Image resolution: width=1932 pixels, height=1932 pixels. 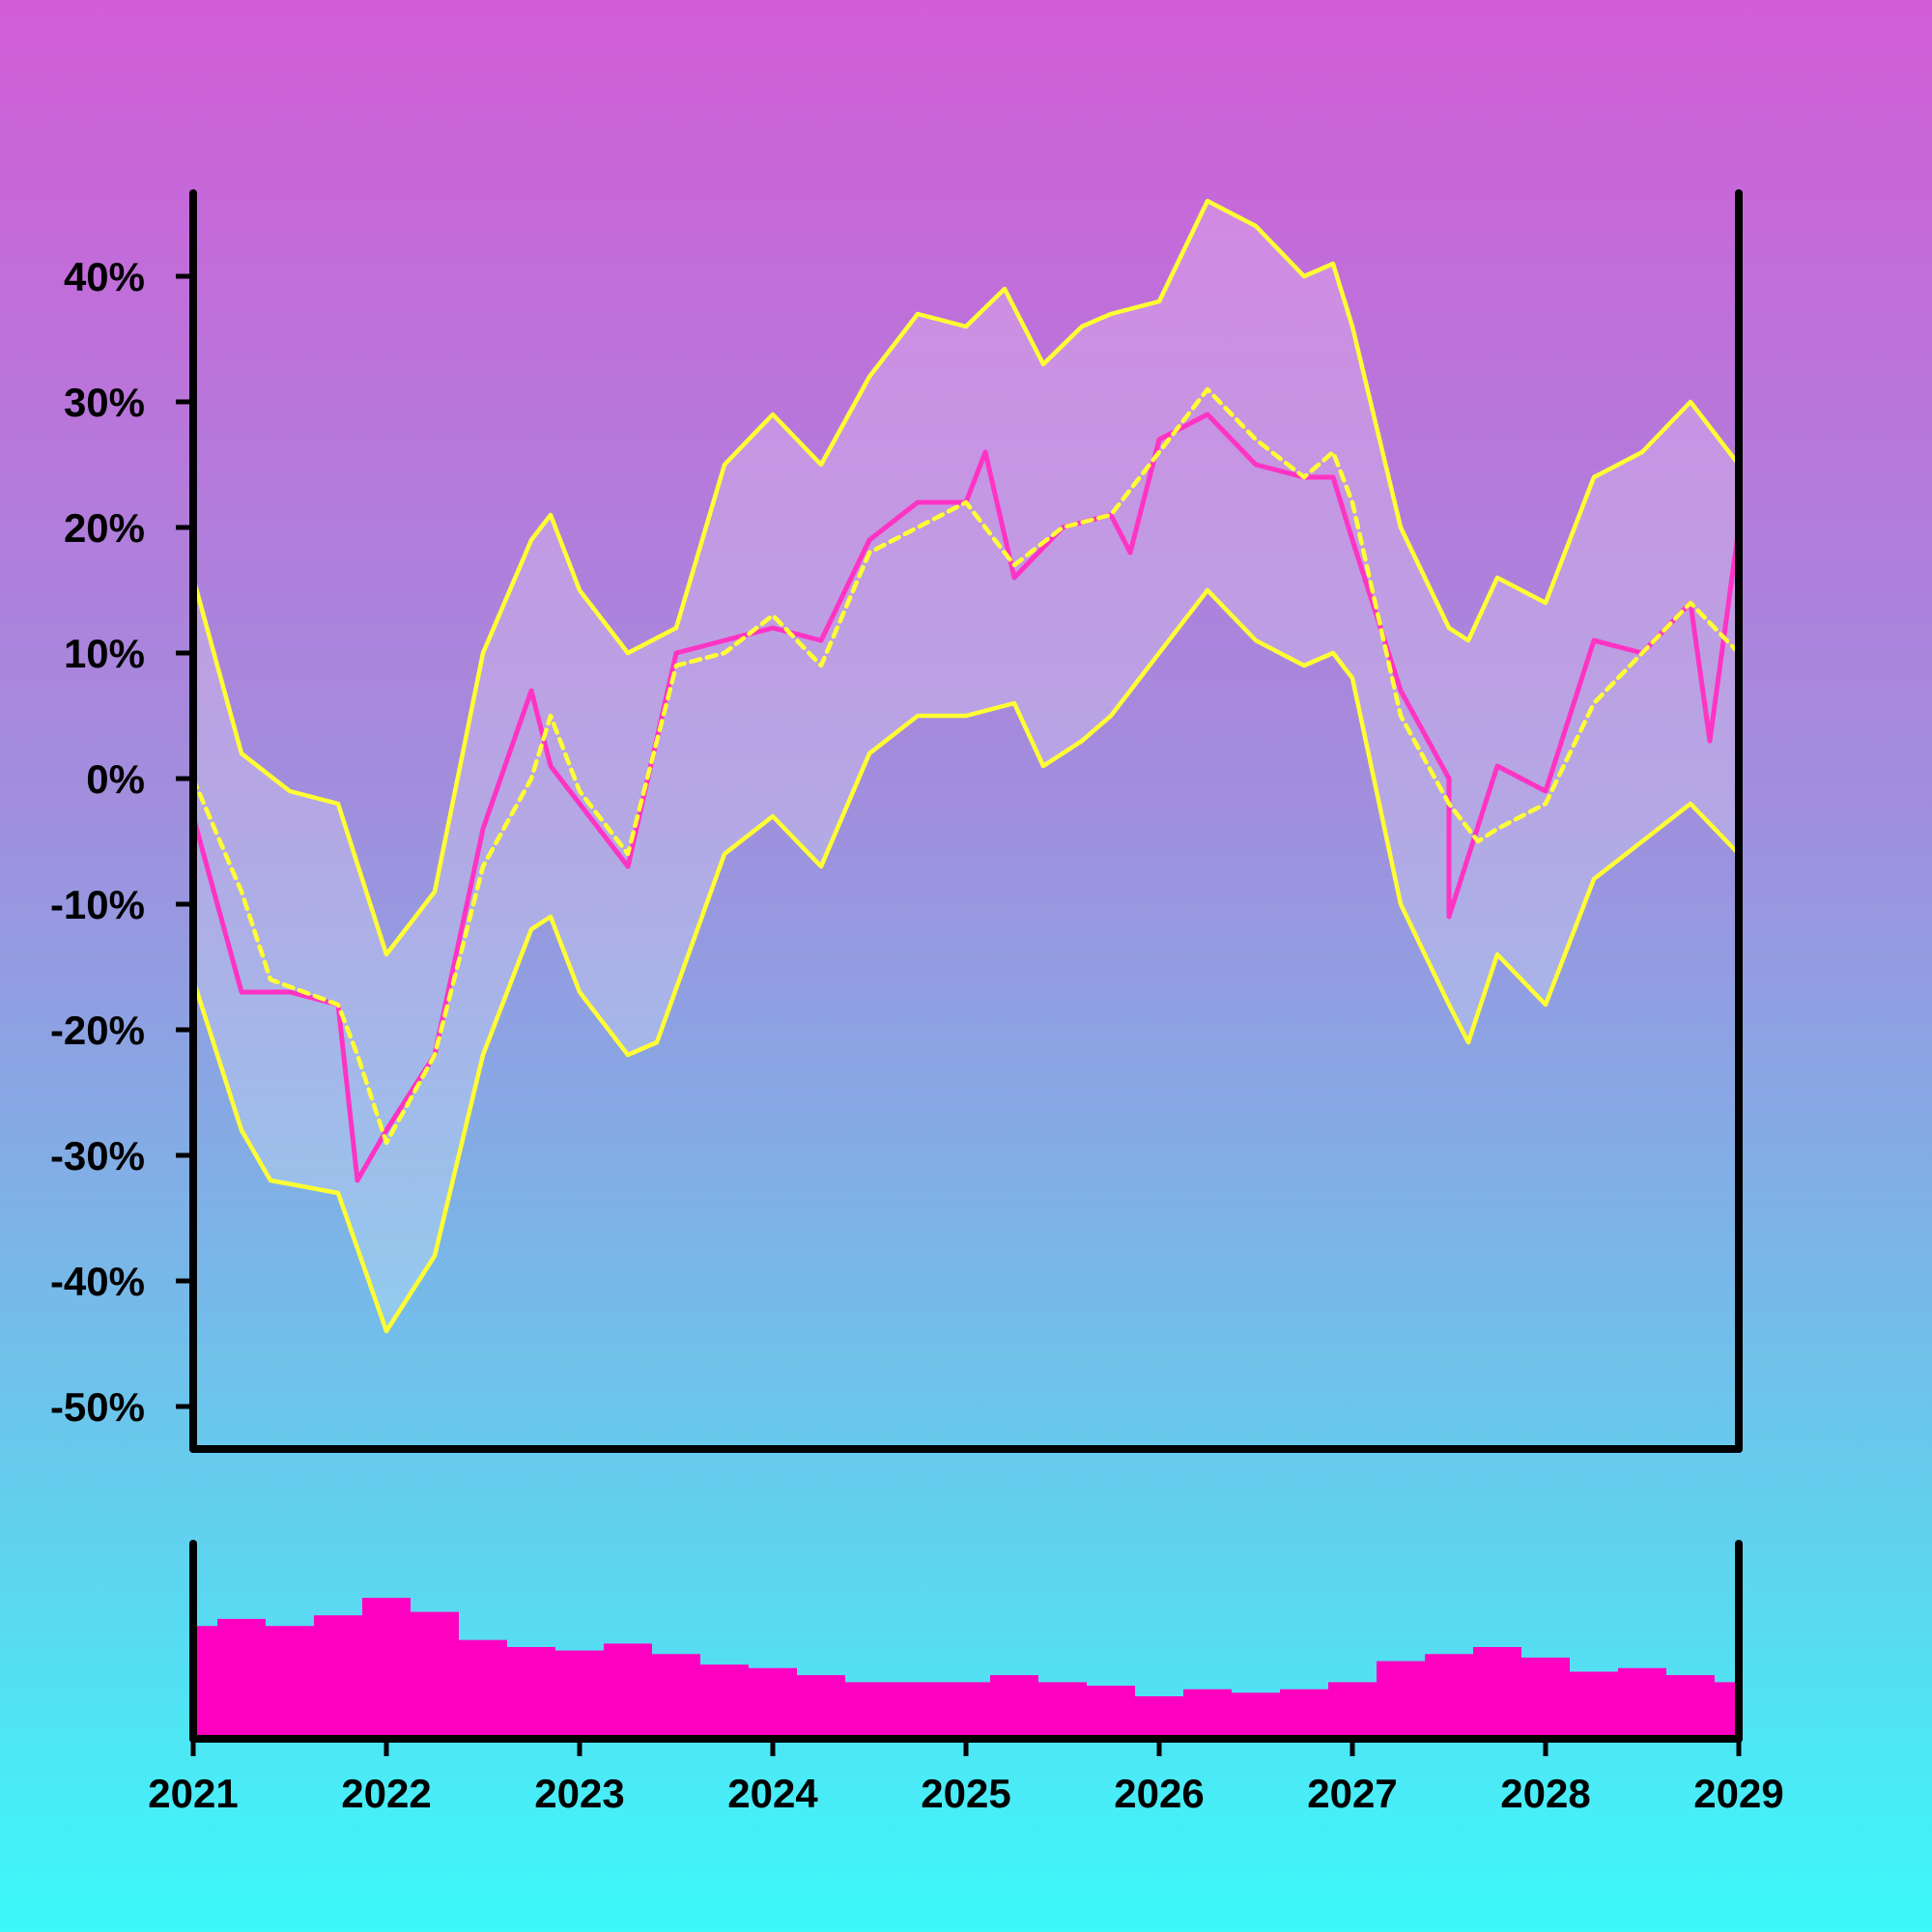 What do you see at coordinates (104, 402) in the screenshot?
I see `y-tick-label: 30%` at bounding box center [104, 402].